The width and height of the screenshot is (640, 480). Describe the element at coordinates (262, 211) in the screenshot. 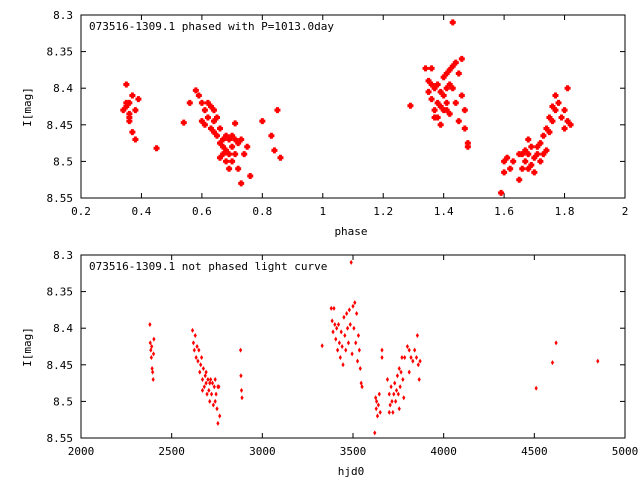

I see `x-tick-label: 0.8` at that location.